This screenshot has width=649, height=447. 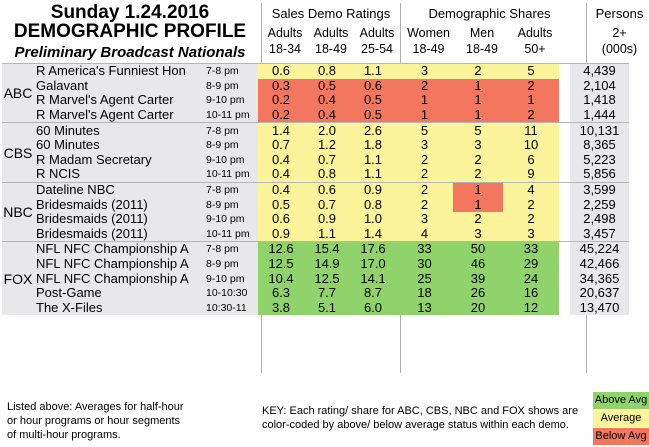 I want to click on column-header-text: 25-54, so click(x=377, y=49).